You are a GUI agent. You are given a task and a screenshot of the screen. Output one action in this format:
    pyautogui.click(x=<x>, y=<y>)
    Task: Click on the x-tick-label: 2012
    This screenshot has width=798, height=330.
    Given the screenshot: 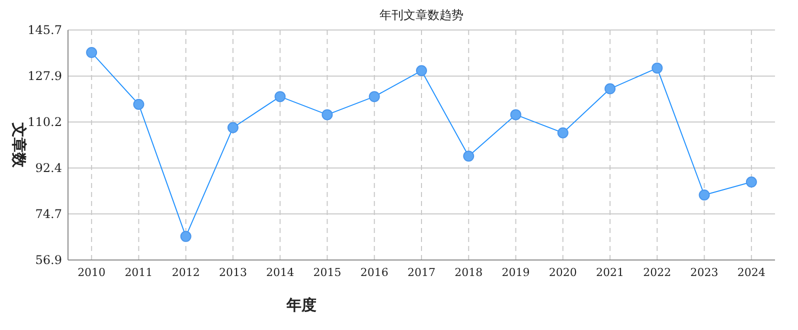 What is the action you would take?
    pyautogui.click(x=186, y=272)
    